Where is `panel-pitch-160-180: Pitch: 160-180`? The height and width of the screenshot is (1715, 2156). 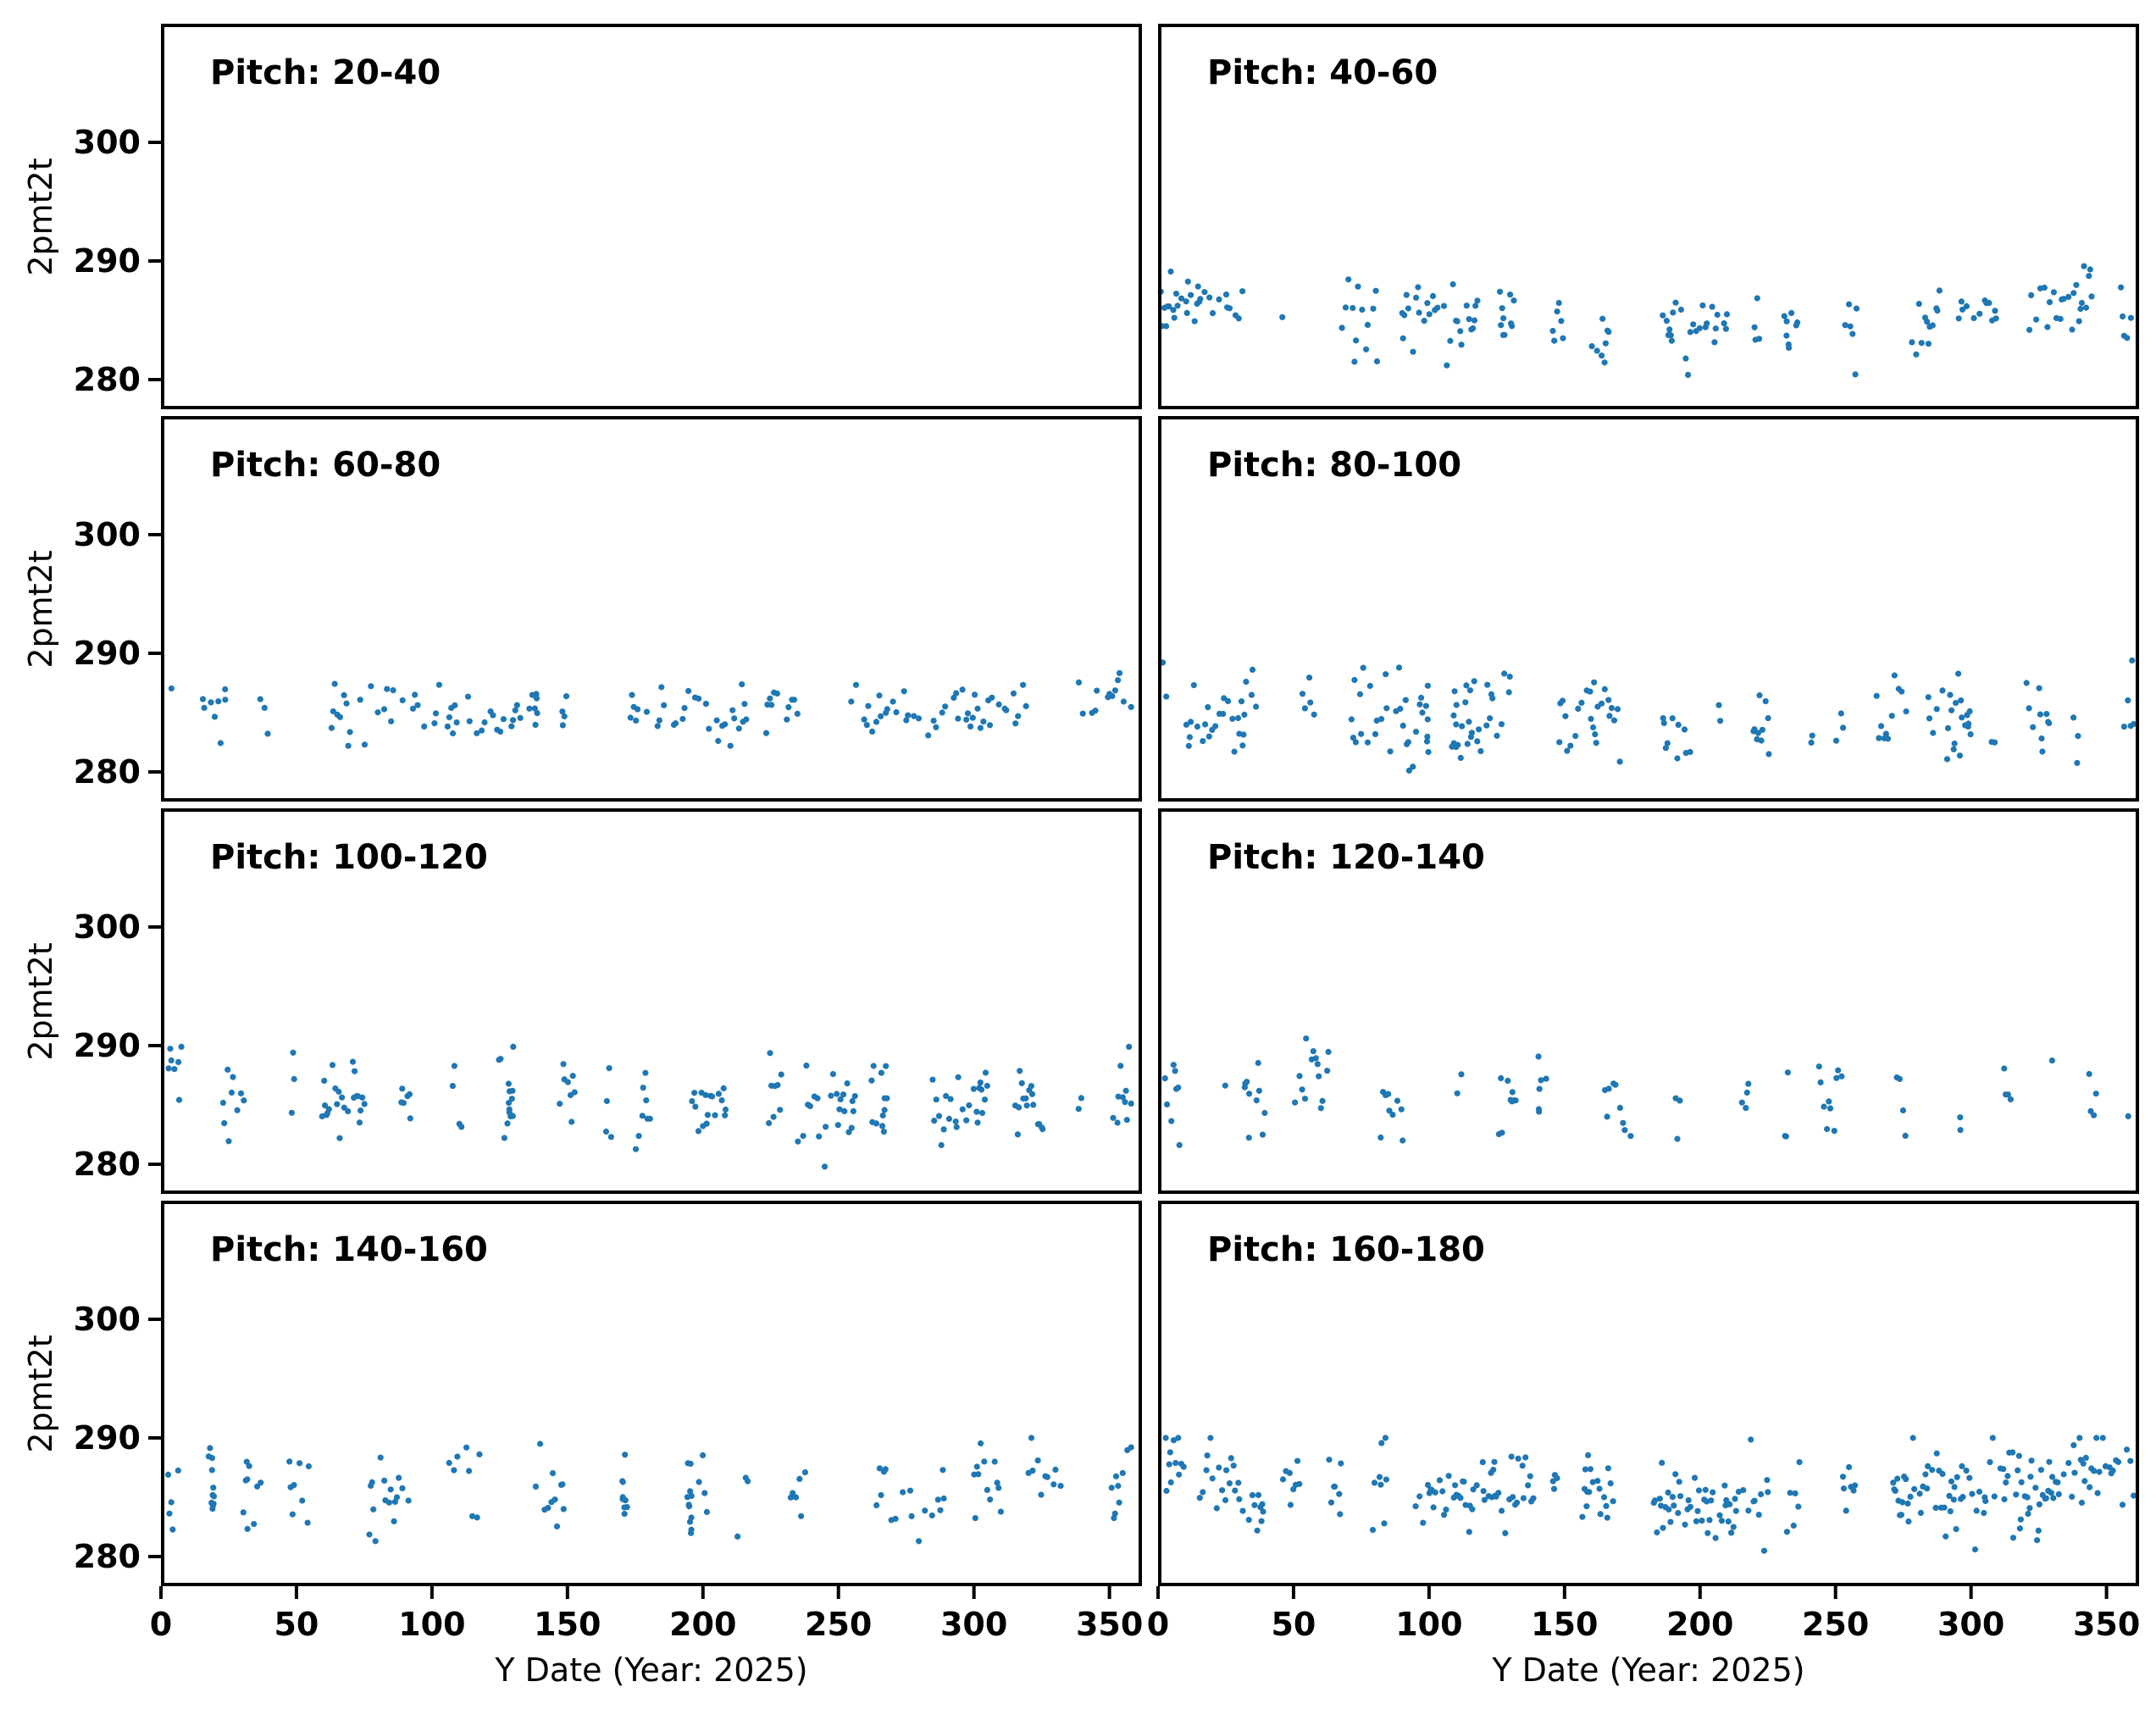 panel-pitch-160-180: Pitch: 160-180 is located at coordinates (1647, 1400).